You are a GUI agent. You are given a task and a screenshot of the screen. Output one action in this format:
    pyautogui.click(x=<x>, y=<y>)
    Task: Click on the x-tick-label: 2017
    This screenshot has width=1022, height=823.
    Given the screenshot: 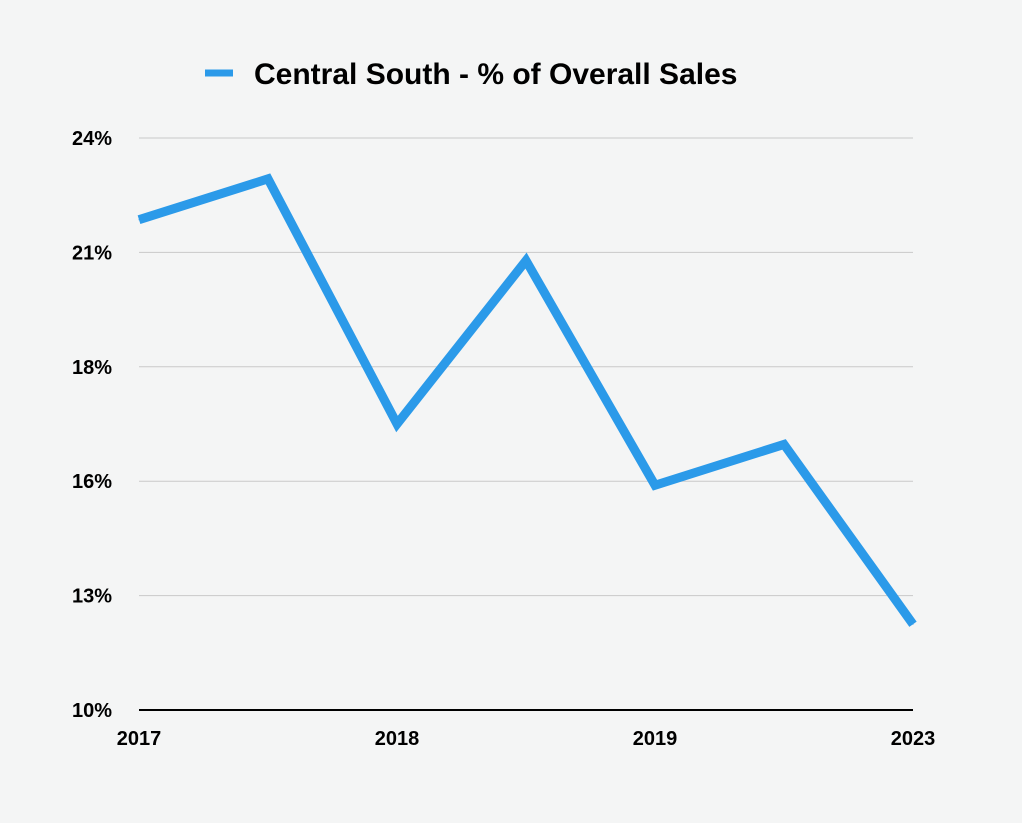 What is the action you would take?
    pyautogui.click(x=139, y=739)
    